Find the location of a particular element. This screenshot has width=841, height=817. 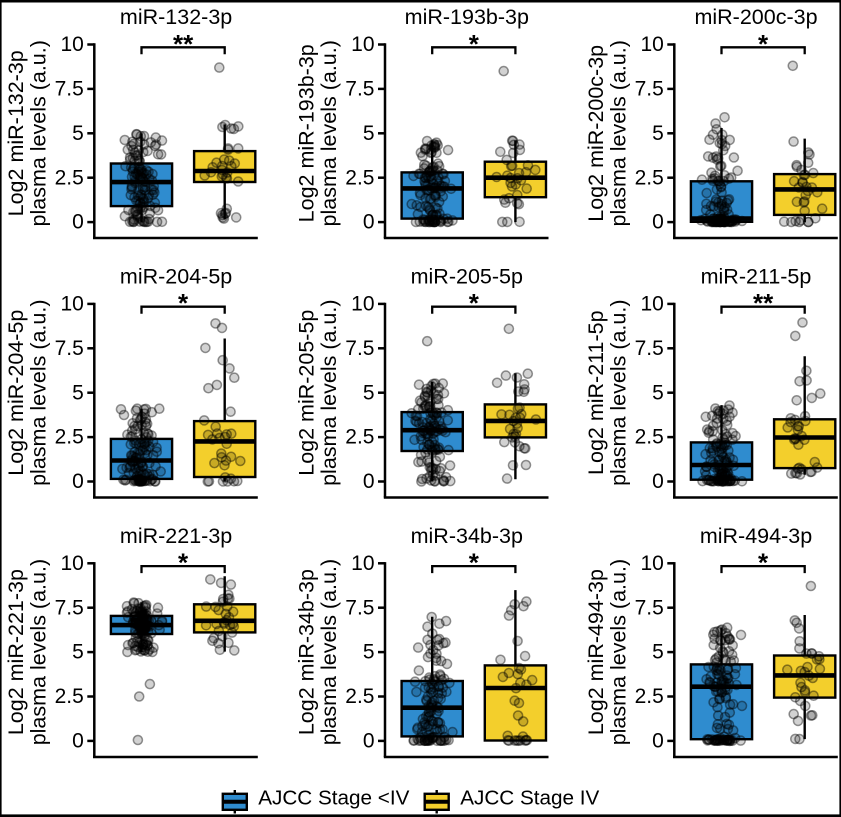

svg-text: Log2 miR-200c-3p is located at coordinates (596, 133).